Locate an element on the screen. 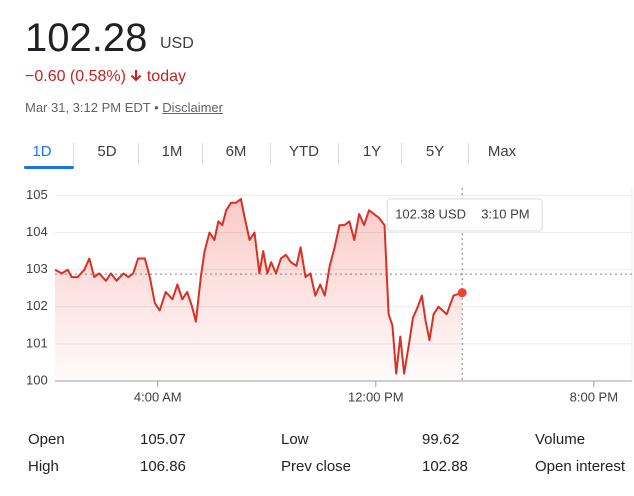  tooltip-value: 102.38 USD is located at coordinates (430, 213).